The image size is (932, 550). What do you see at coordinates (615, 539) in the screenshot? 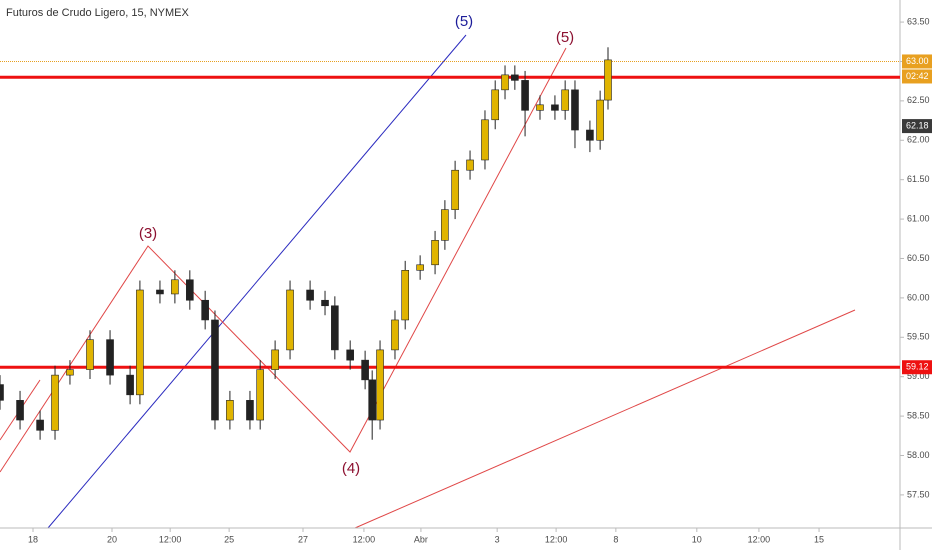
I see `x-tick-label: 8` at bounding box center [615, 539].